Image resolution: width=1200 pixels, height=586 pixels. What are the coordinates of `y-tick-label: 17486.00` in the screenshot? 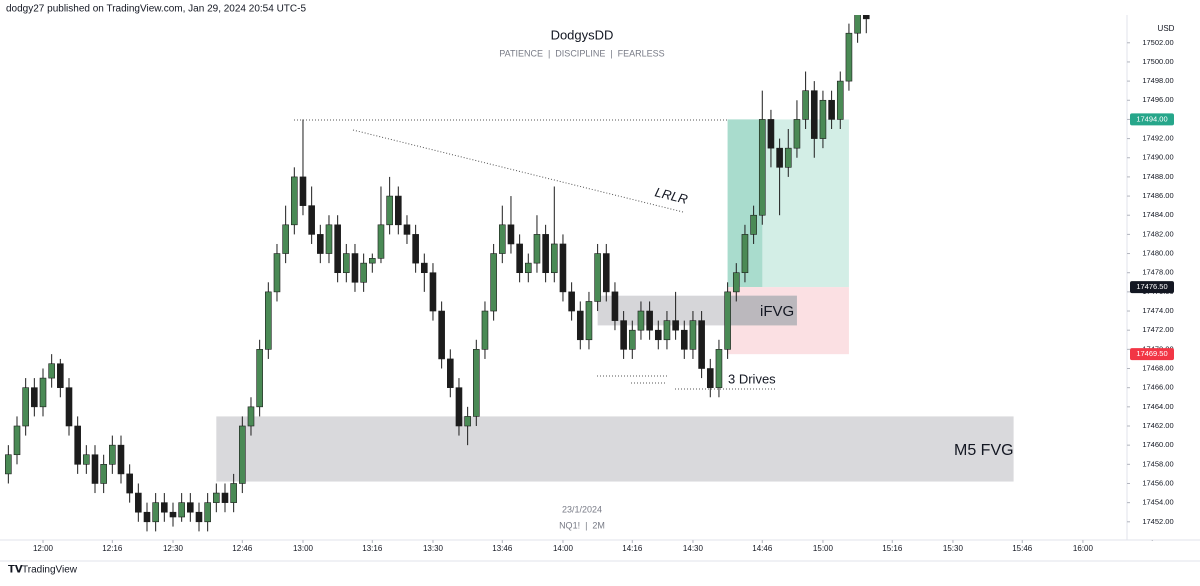 It's located at (1157, 195).